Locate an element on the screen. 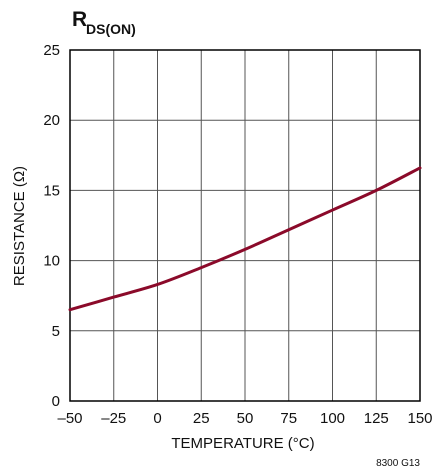  chart-title: R DS(ON) is located at coordinates (104, 22).